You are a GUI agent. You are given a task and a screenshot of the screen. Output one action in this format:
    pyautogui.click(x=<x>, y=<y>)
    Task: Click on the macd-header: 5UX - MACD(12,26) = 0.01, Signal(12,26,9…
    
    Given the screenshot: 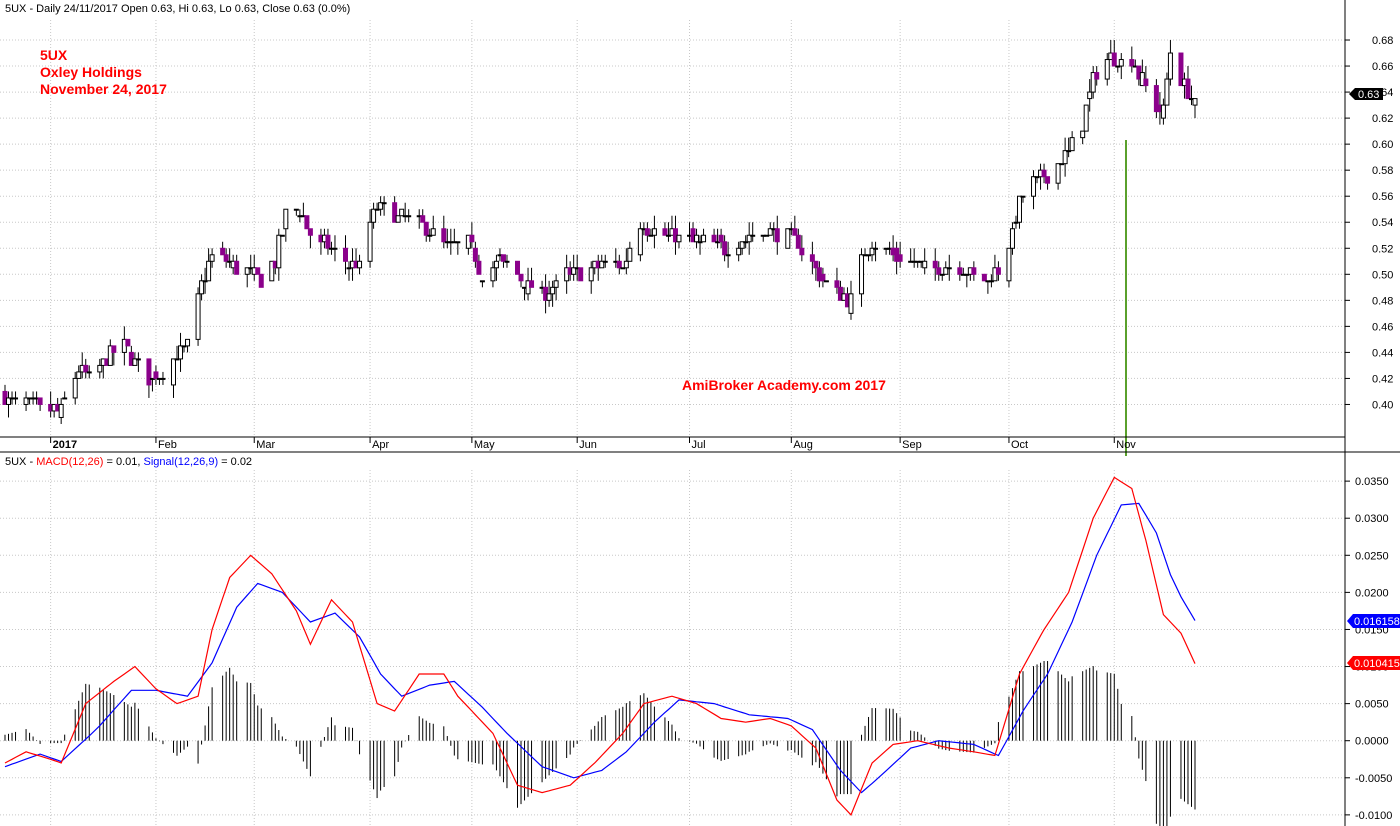 What is the action you would take?
    pyautogui.click(x=128, y=462)
    